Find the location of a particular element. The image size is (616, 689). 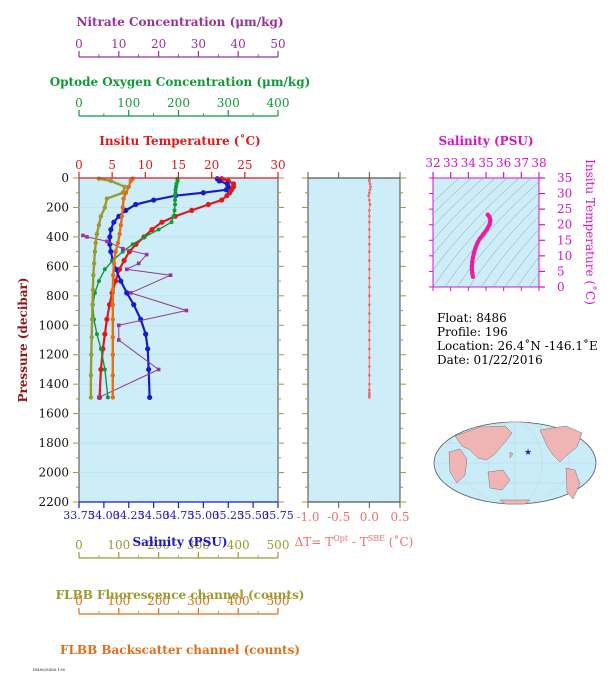

backscatter-axis: 0 100 200 300 400 500 is located at coordinates (182, 604).